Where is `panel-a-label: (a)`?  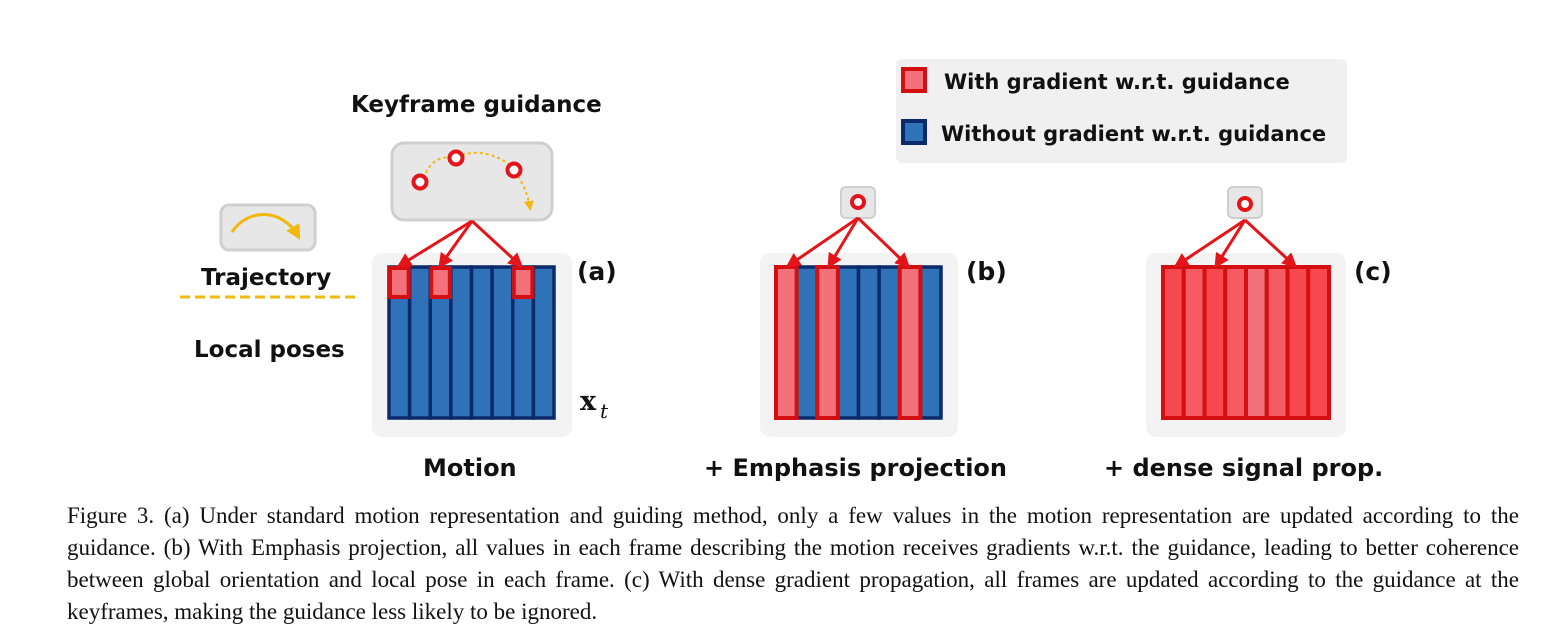 panel-a-label: (a) is located at coordinates (597, 271).